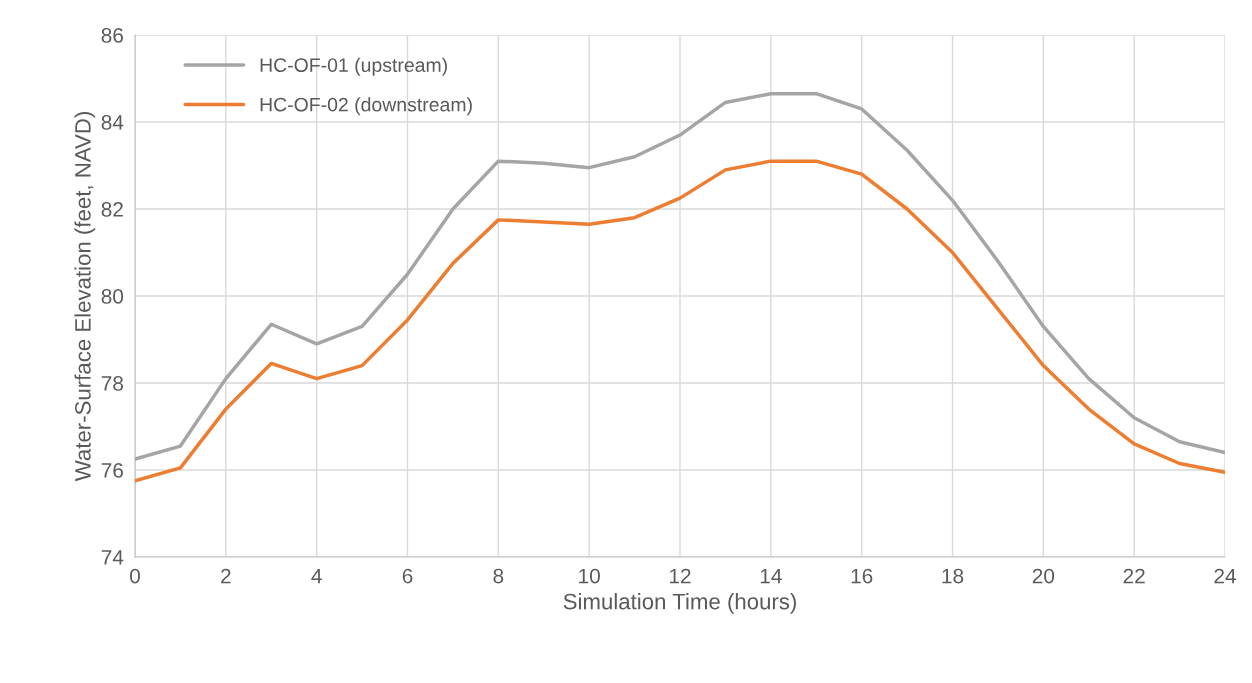 The image size is (1252, 683). What do you see at coordinates (862, 576) in the screenshot?
I see `x-tick-label: 16` at bounding box center [862, 576].